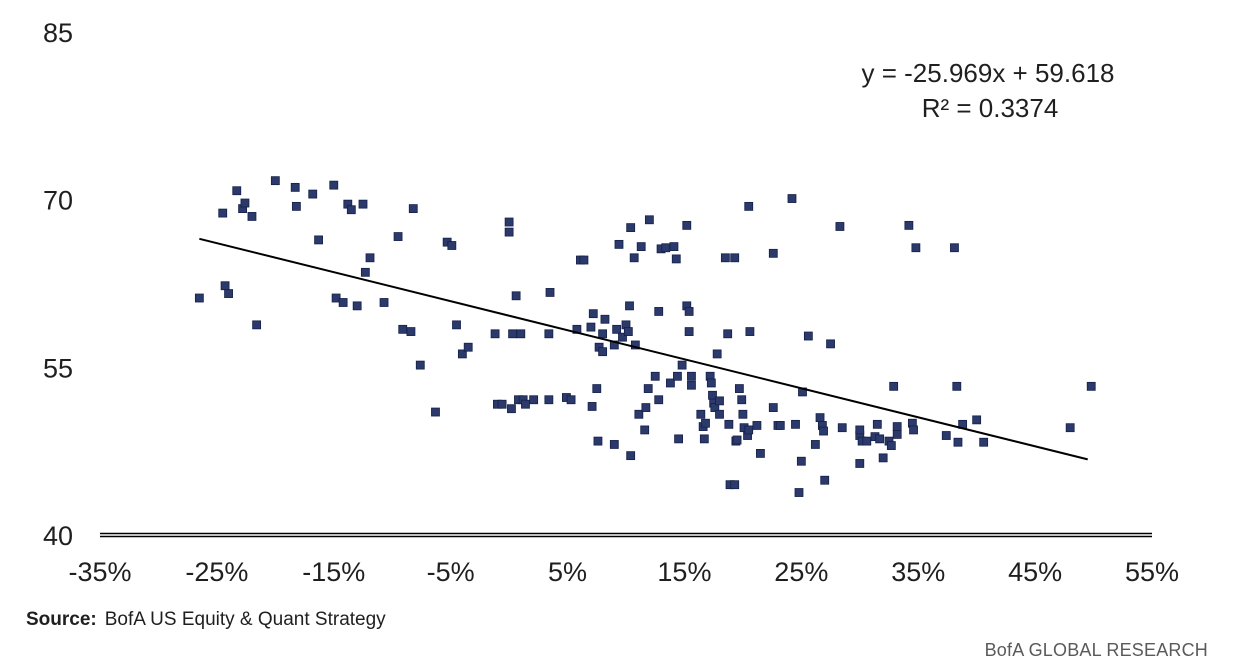 The image size is (1234, 667). Describe the element at coordinates (206, 620) in the screenshot. I see `source-note: Source: BofA US Equity & Quant Strategy` at that location.